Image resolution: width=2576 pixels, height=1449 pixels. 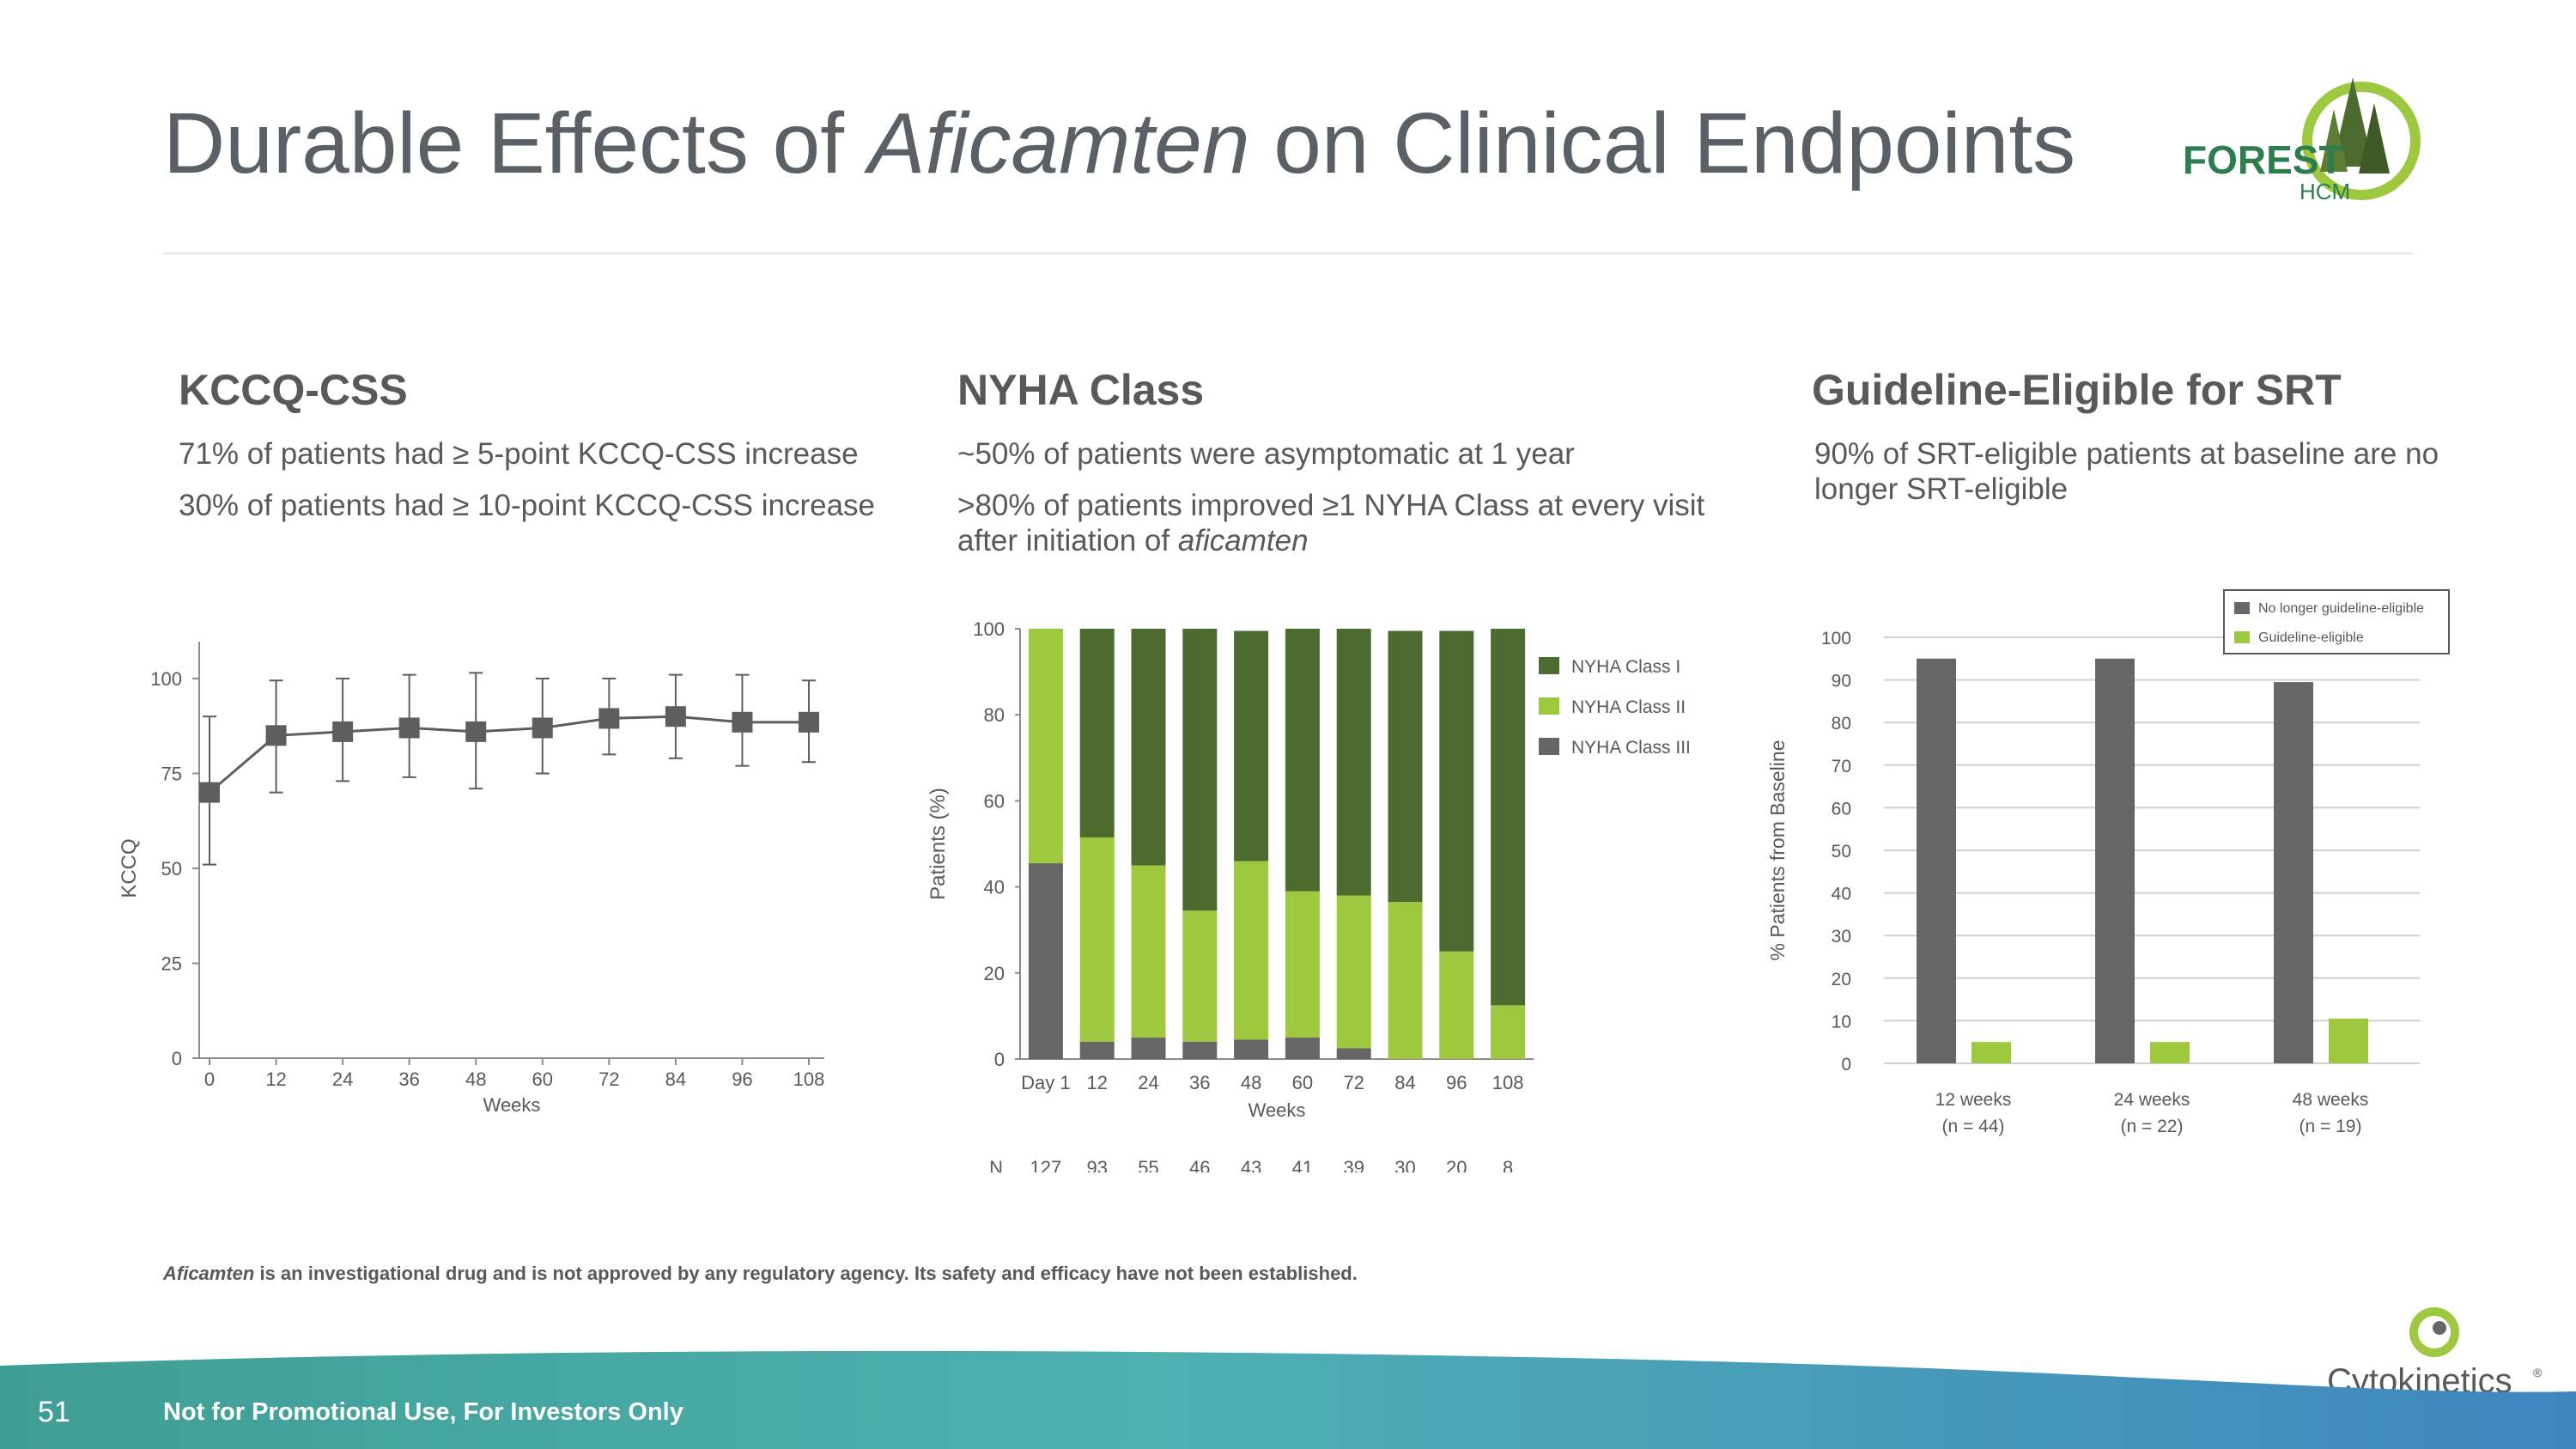 I want to click on legend-label: NYHA Class I, so click(x=1625, y=667).